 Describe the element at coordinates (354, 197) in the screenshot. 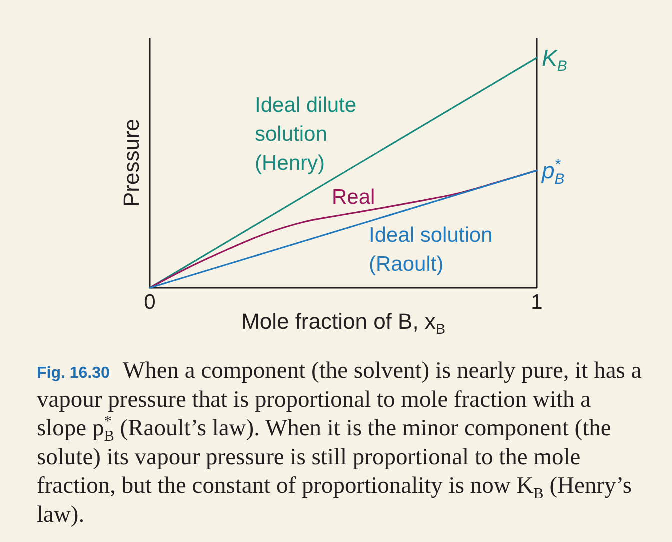

I see `series-label: Real` at that location.